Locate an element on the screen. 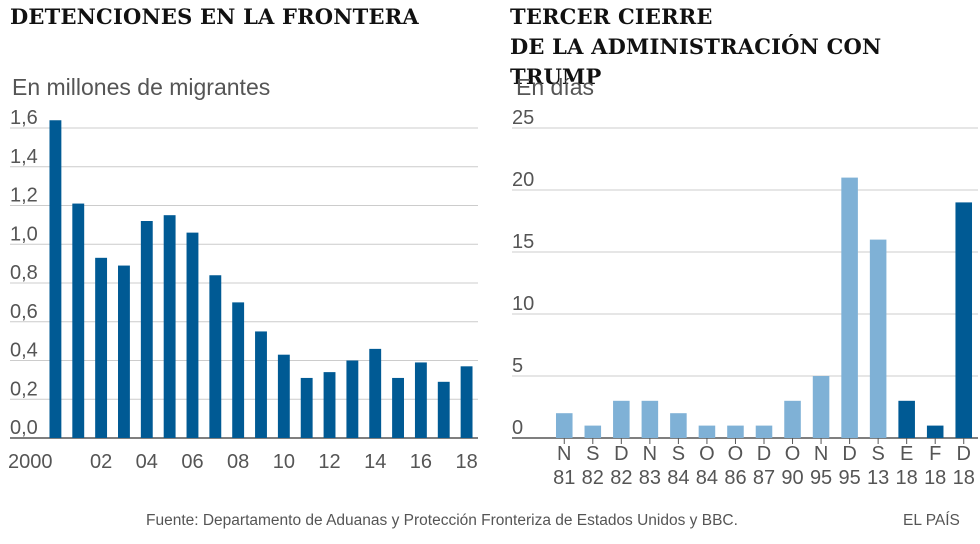 The width and height of the screenshot is (980, 544). y-tick-label-left: 1,6 is located at coordinates (24, 118).